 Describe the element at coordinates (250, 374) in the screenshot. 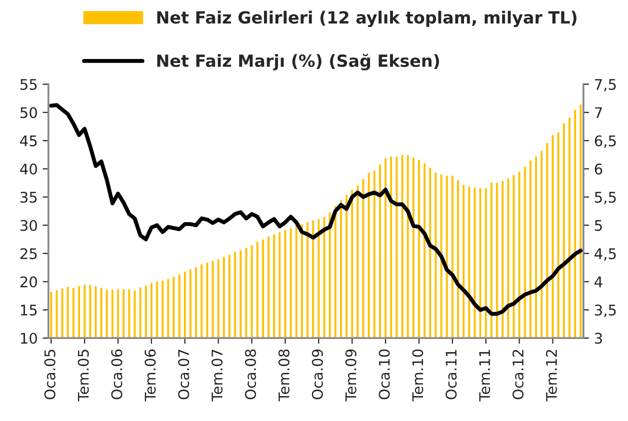

I see `x-tick-label: Oca.08` at that location.